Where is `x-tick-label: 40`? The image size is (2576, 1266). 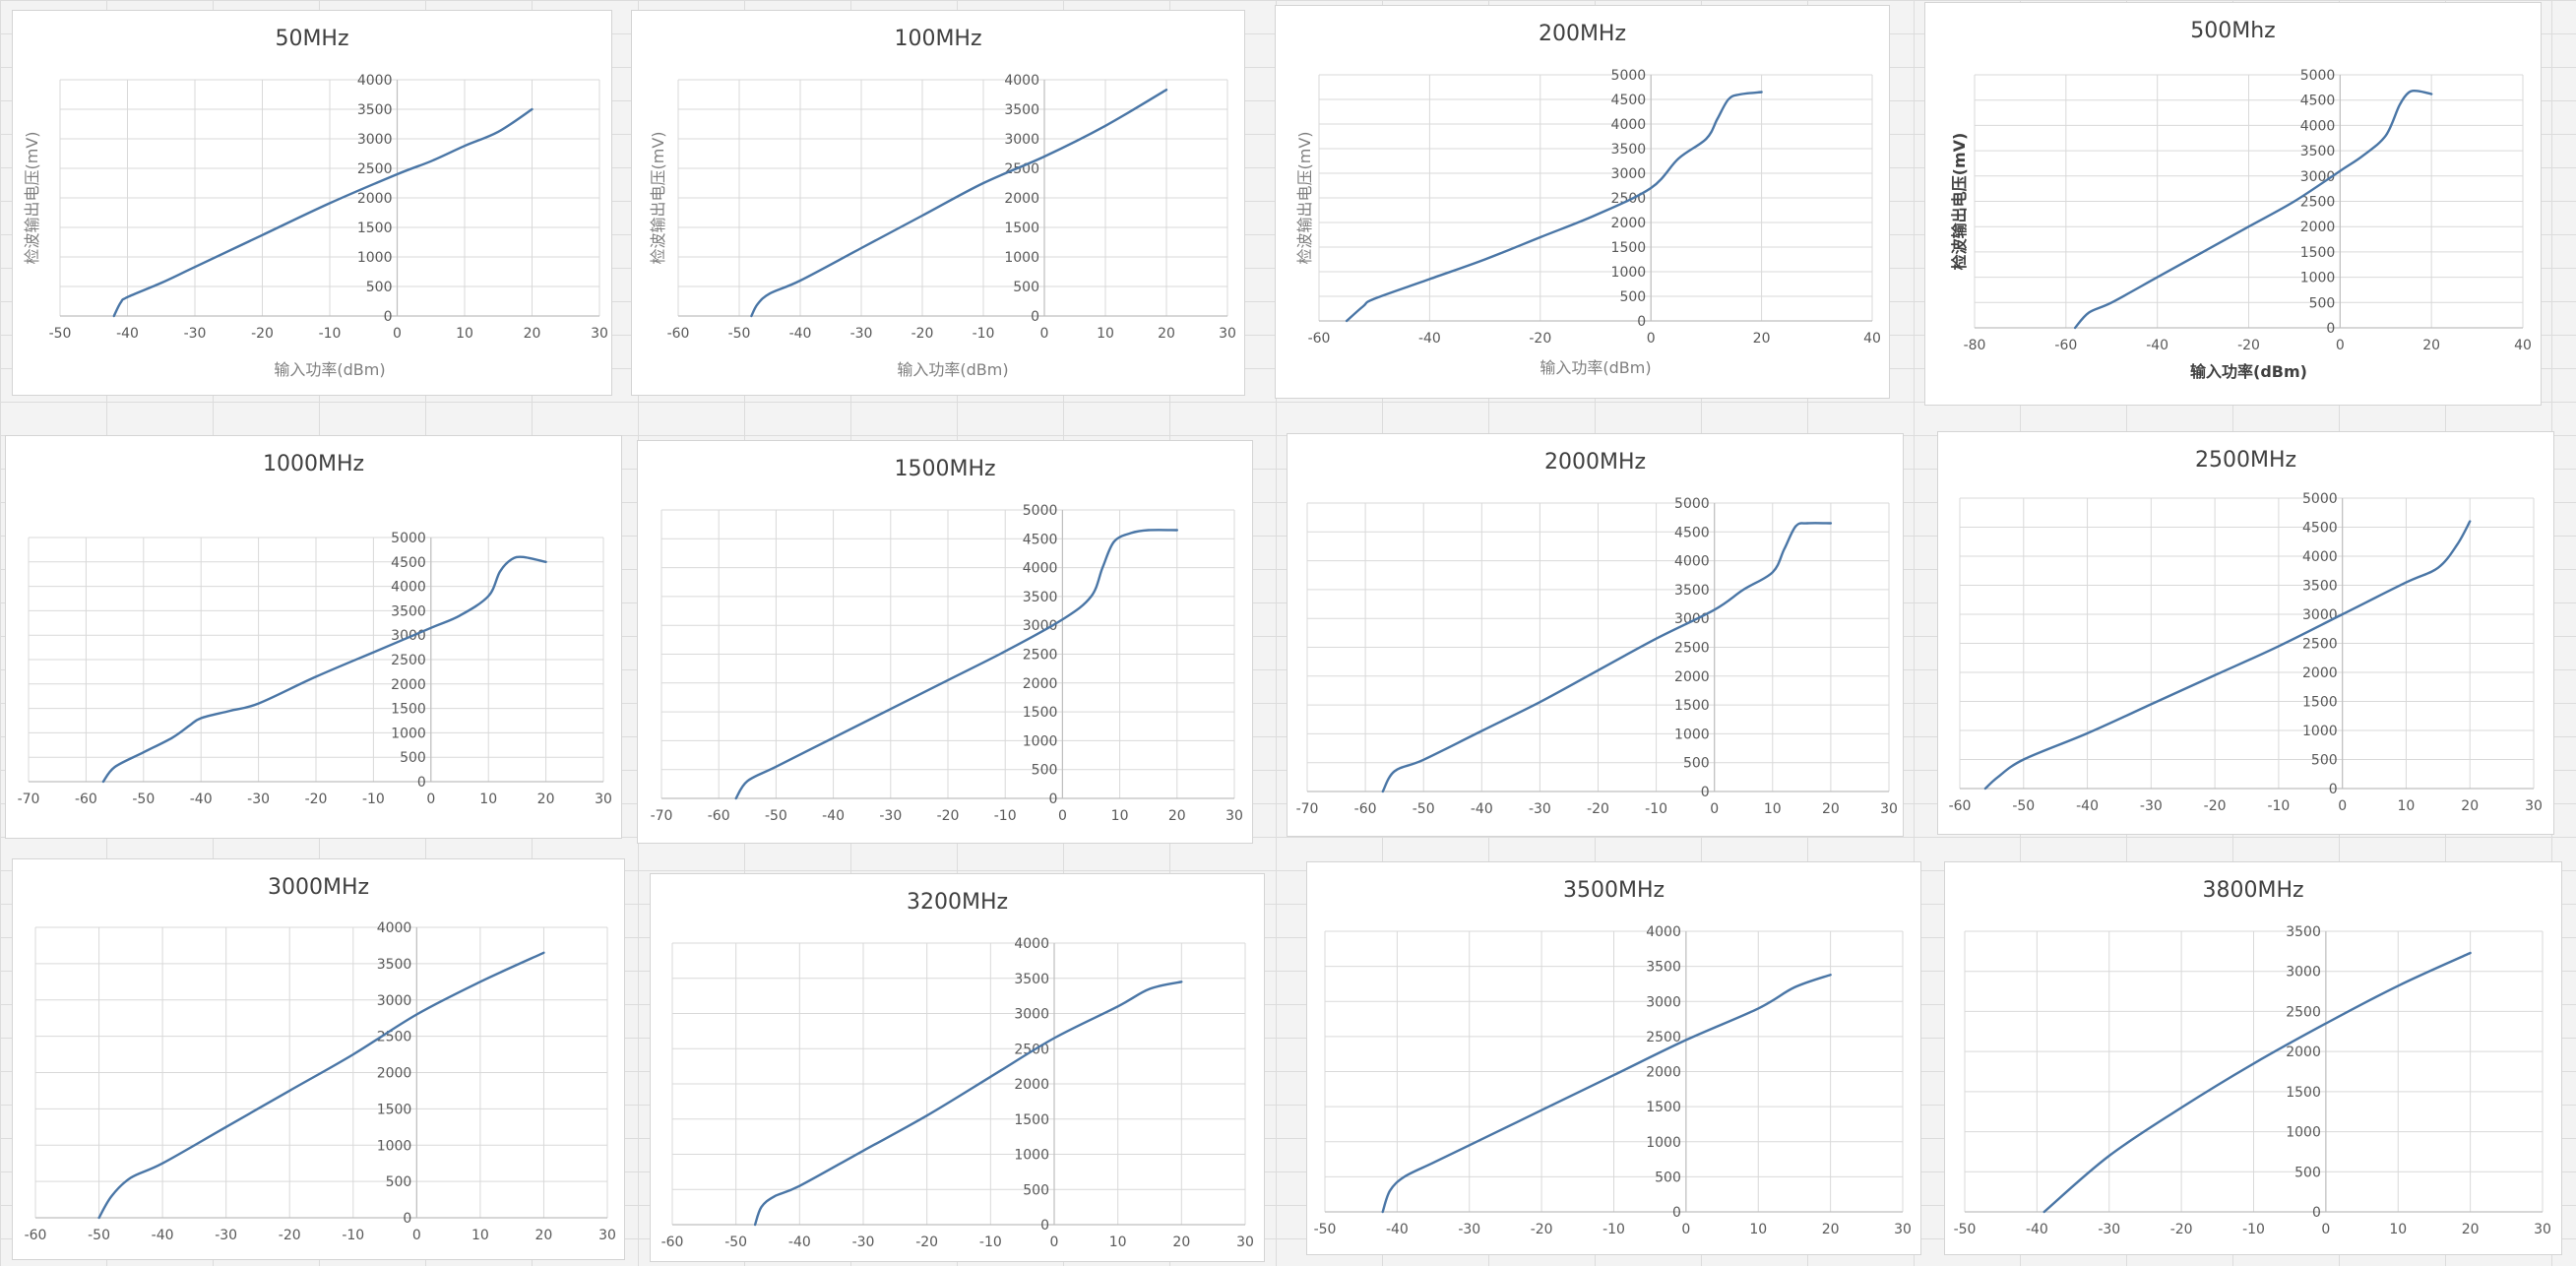 x-tick-label: 40 is located at coordinates (2523, 345).